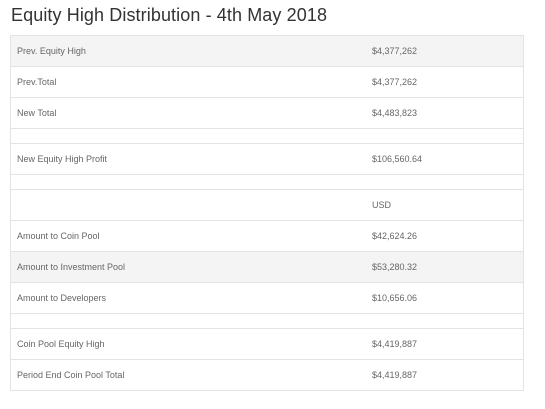  Describe the element at coordinates (169, 15) in the screenshot. I see `page-title: Equity High Distribution - 4th May 2018` at that location.